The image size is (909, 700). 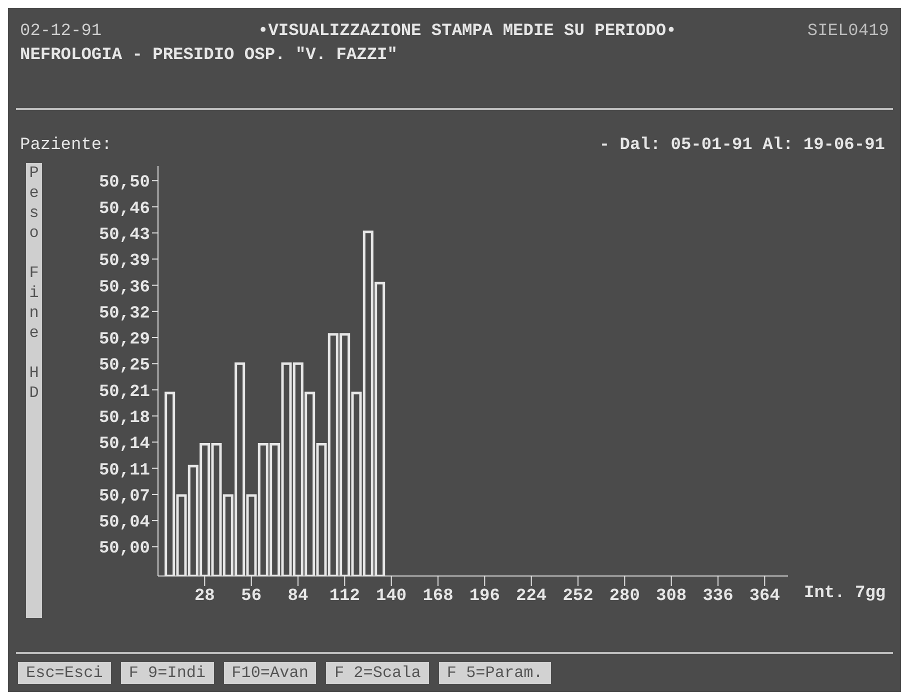 I want to click on chart-title: •VISUALIZZAZIONE STAMPA MEDIE SU PERIODO•, so click(x=467, y=31).